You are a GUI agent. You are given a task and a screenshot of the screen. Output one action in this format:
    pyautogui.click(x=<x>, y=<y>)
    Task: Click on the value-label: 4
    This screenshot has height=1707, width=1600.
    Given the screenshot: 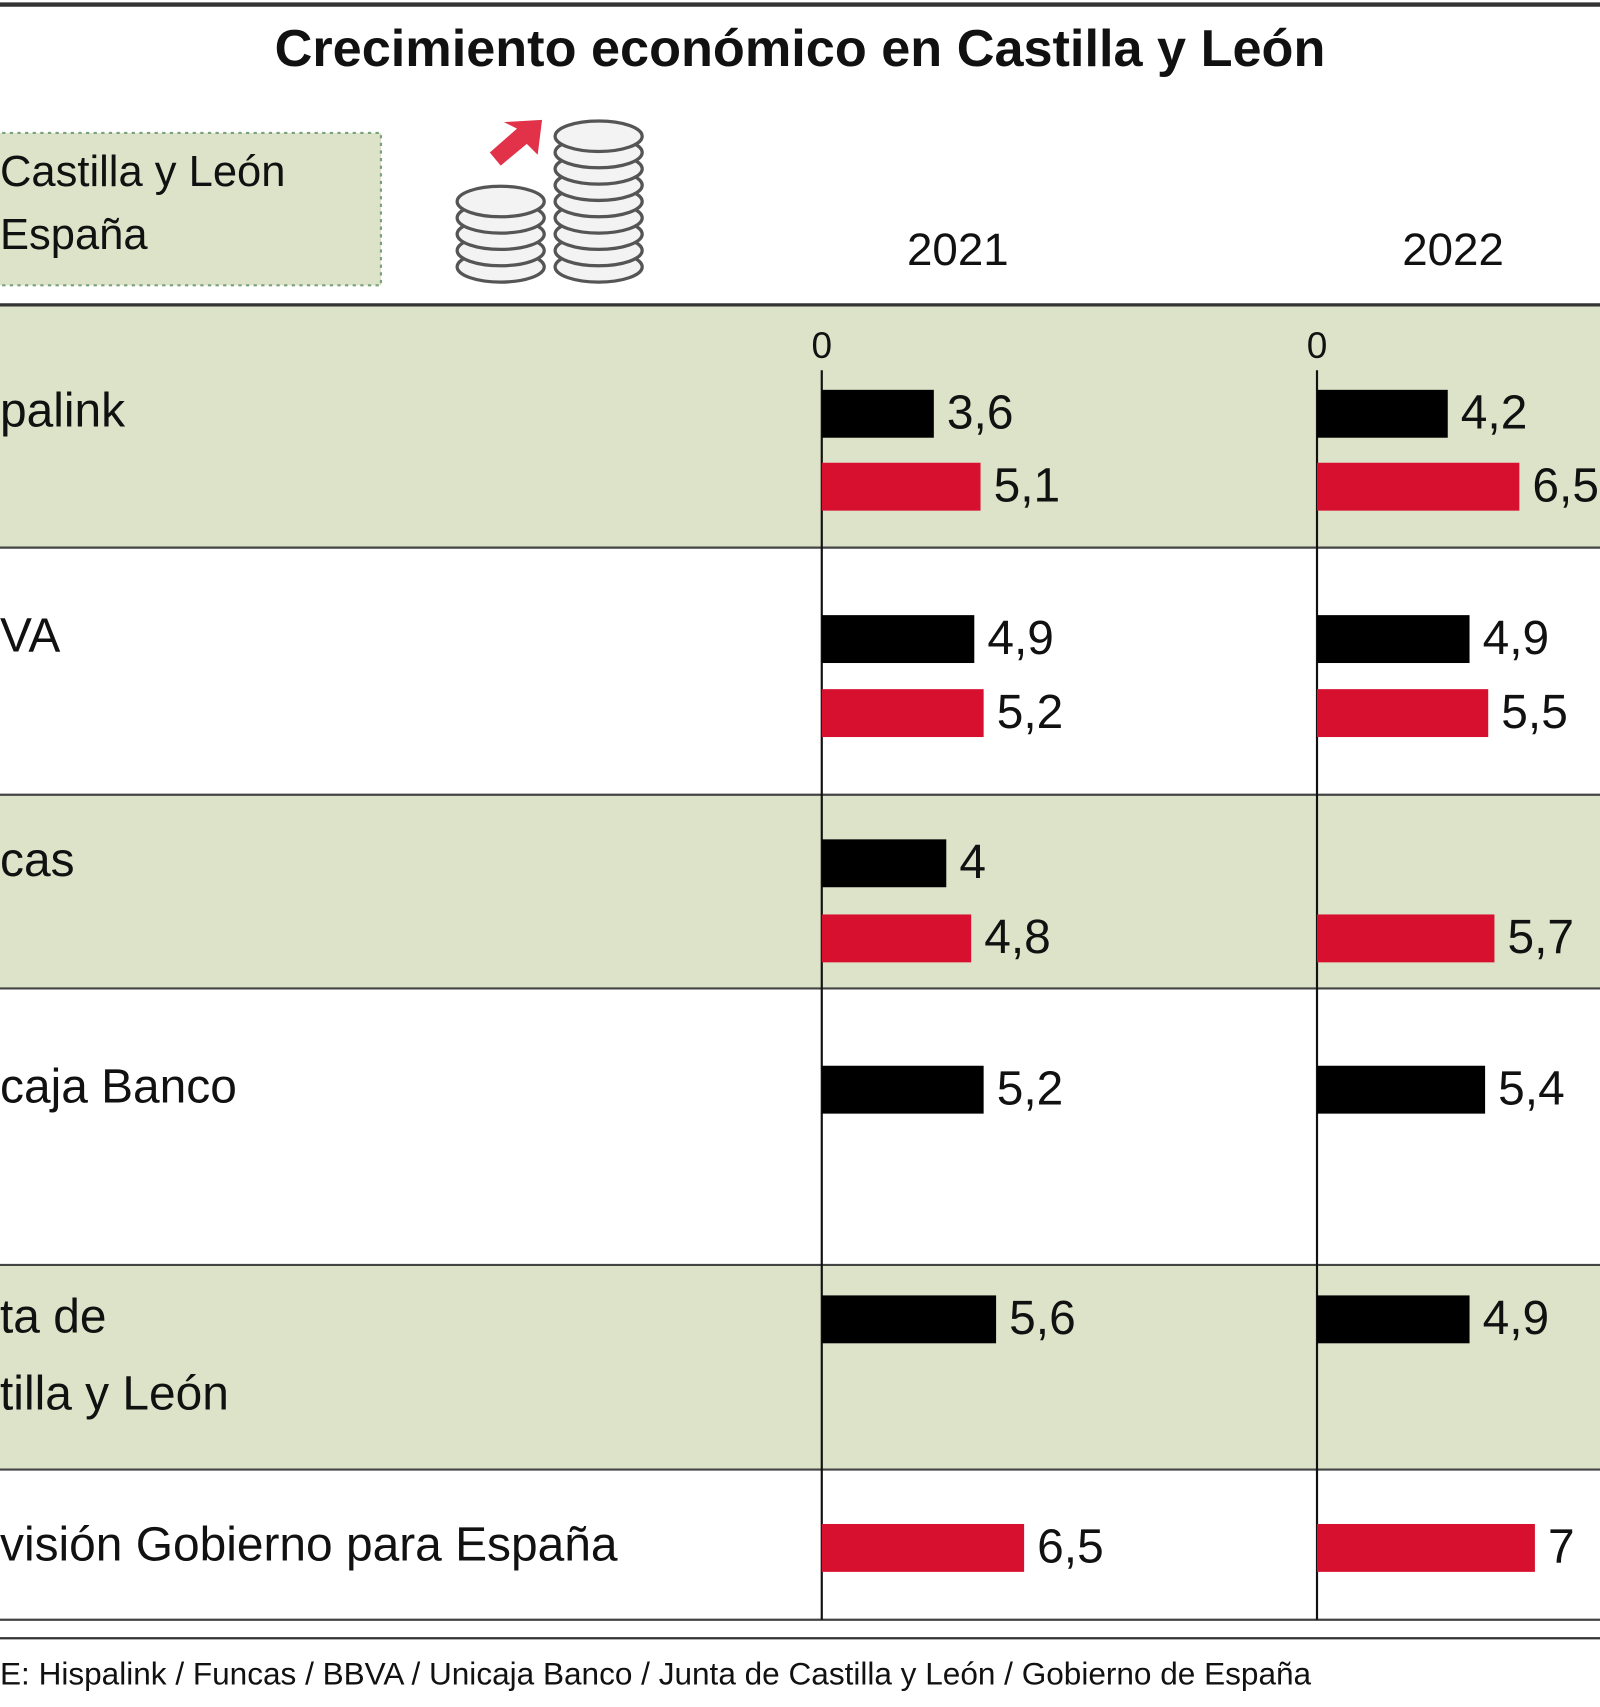 What is the action you would take?
    pyautogui.click(x=972, y=862)
    